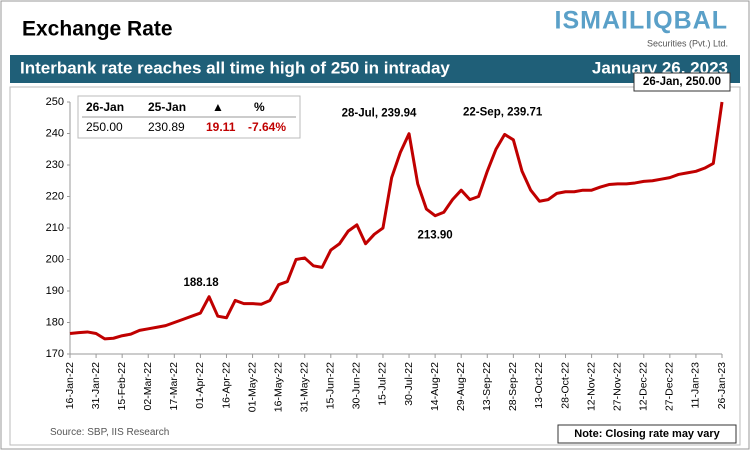 The width and height of the screenshot is (750, 455). I want to click on x-tick-label: 11-Jan-23, so click(696, 385).